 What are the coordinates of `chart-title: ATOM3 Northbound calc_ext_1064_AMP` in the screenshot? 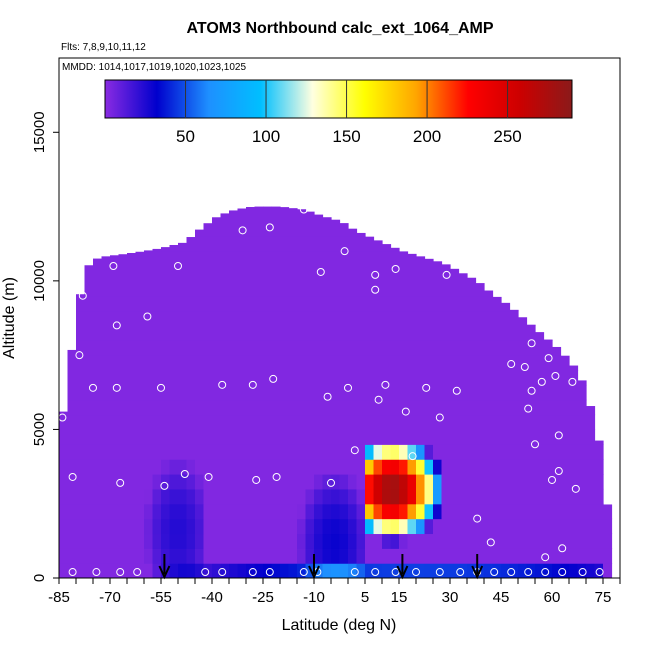 It's located at (339, 28).